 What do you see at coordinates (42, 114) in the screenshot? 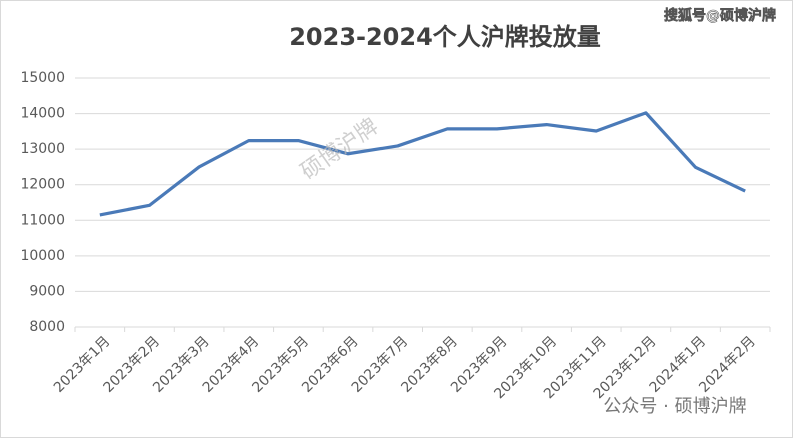
I see `y-tick-label: 14000` at bounding box center [42, 114].